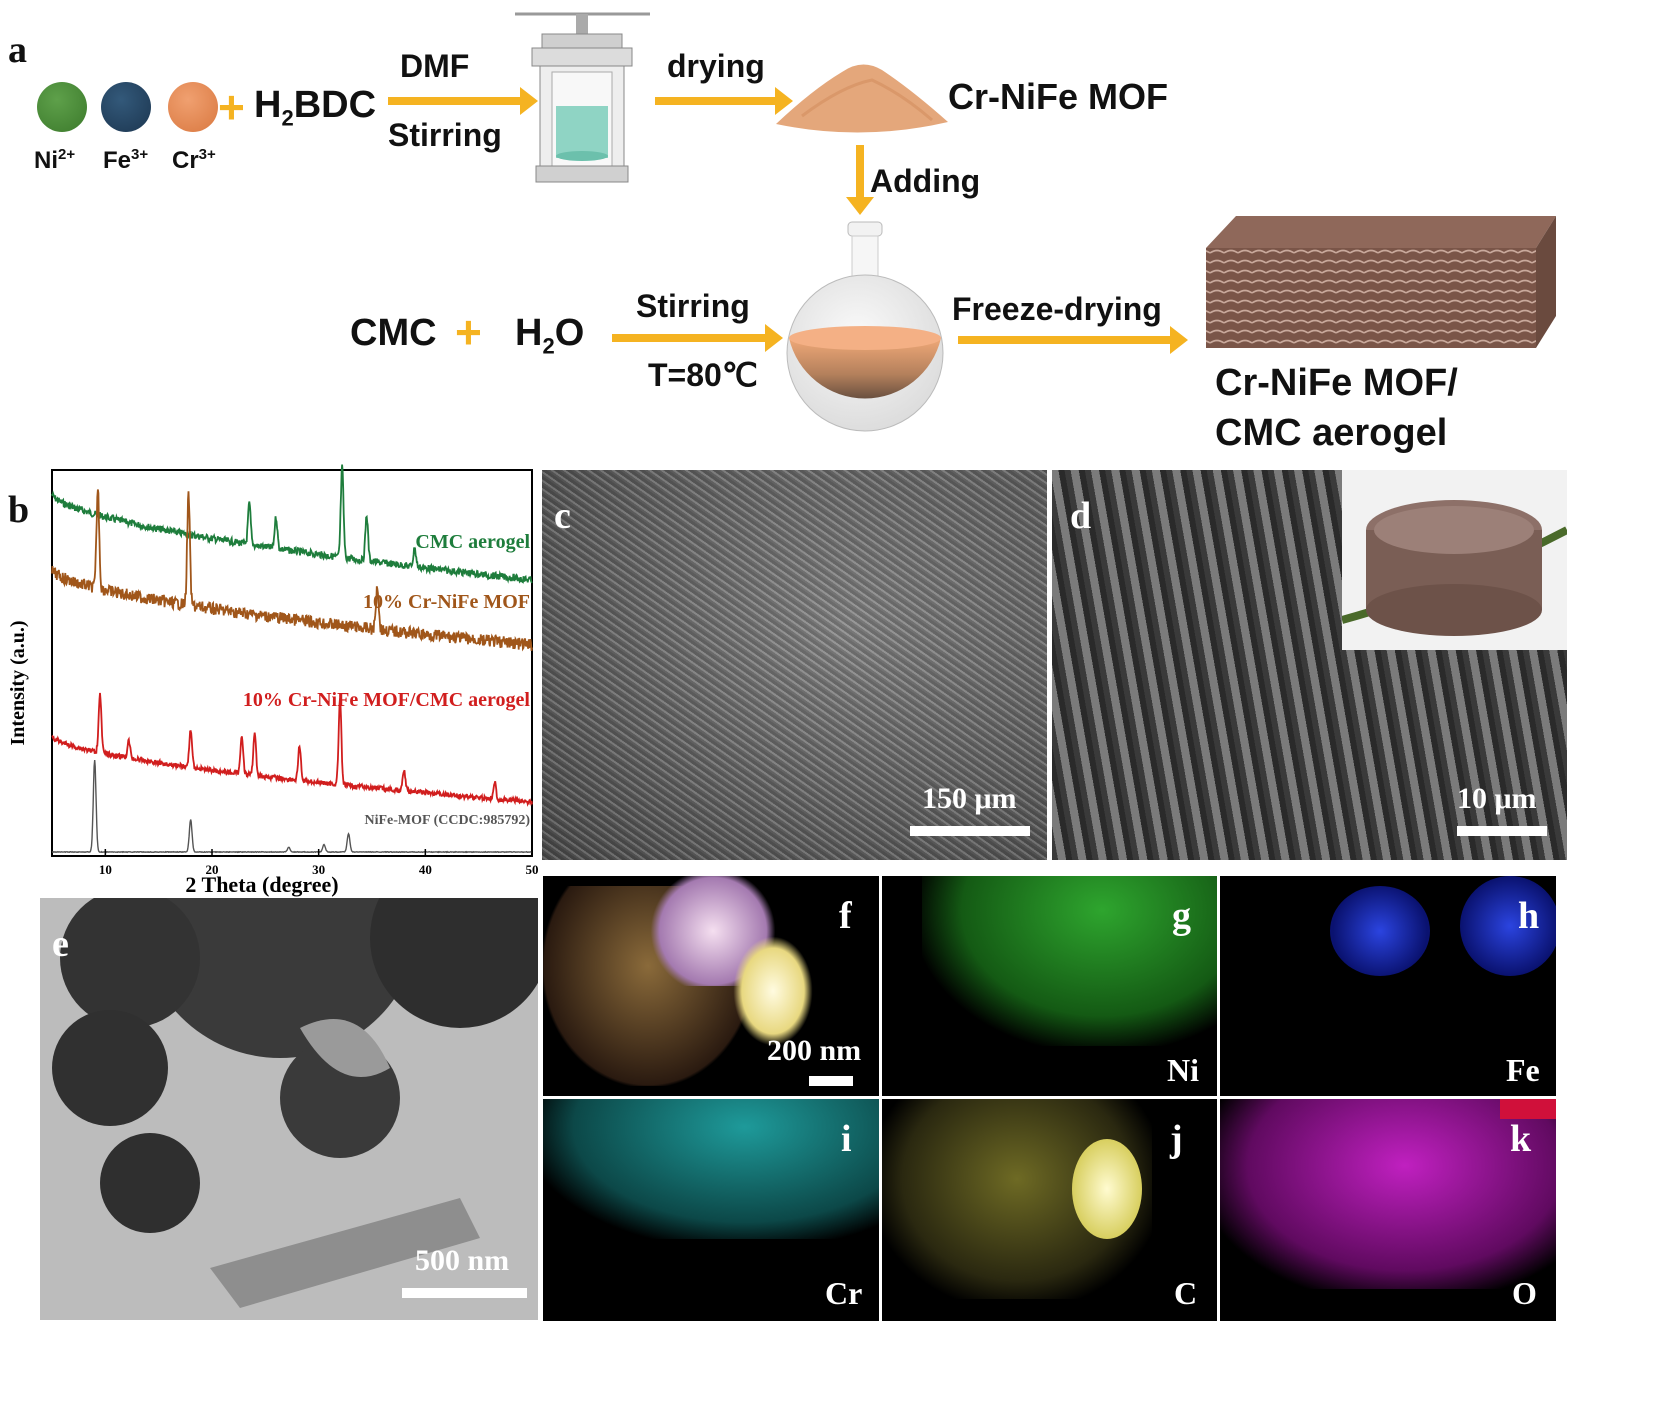 The width and height of the screenshot is (1671, 1417). I want to click on eds-map-cr-i: i Cr, so click(711, 1210).